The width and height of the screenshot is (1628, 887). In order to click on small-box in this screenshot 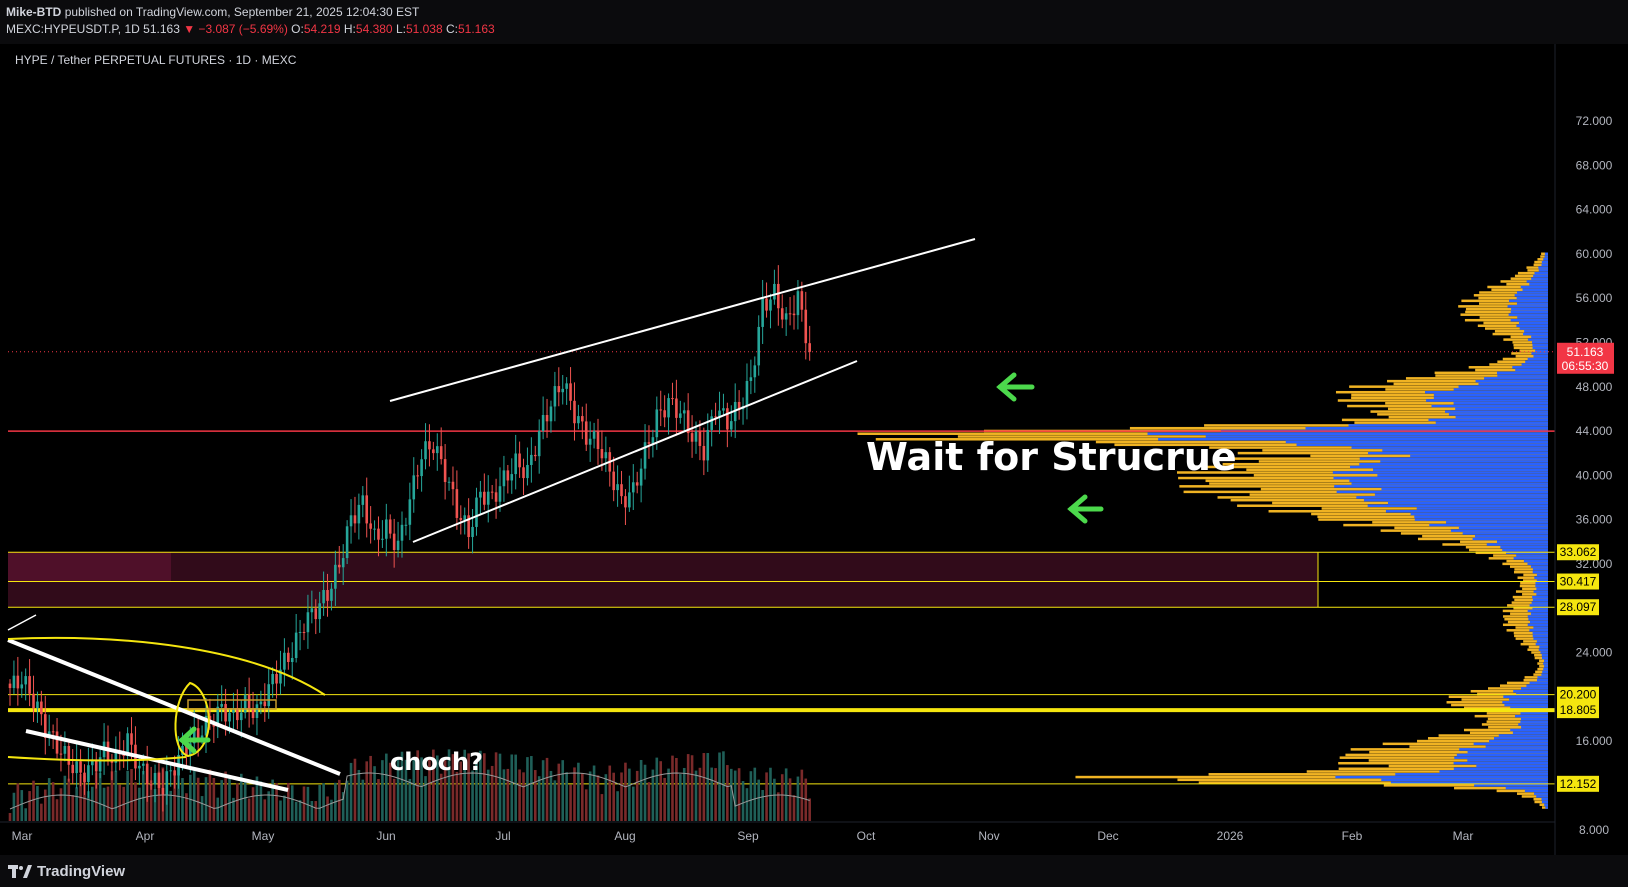, I will do `click(232, 704)`.